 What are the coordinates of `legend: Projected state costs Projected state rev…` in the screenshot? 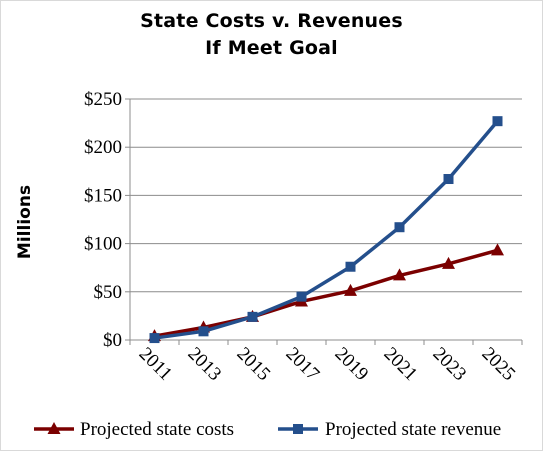 It's located at (267, 429).